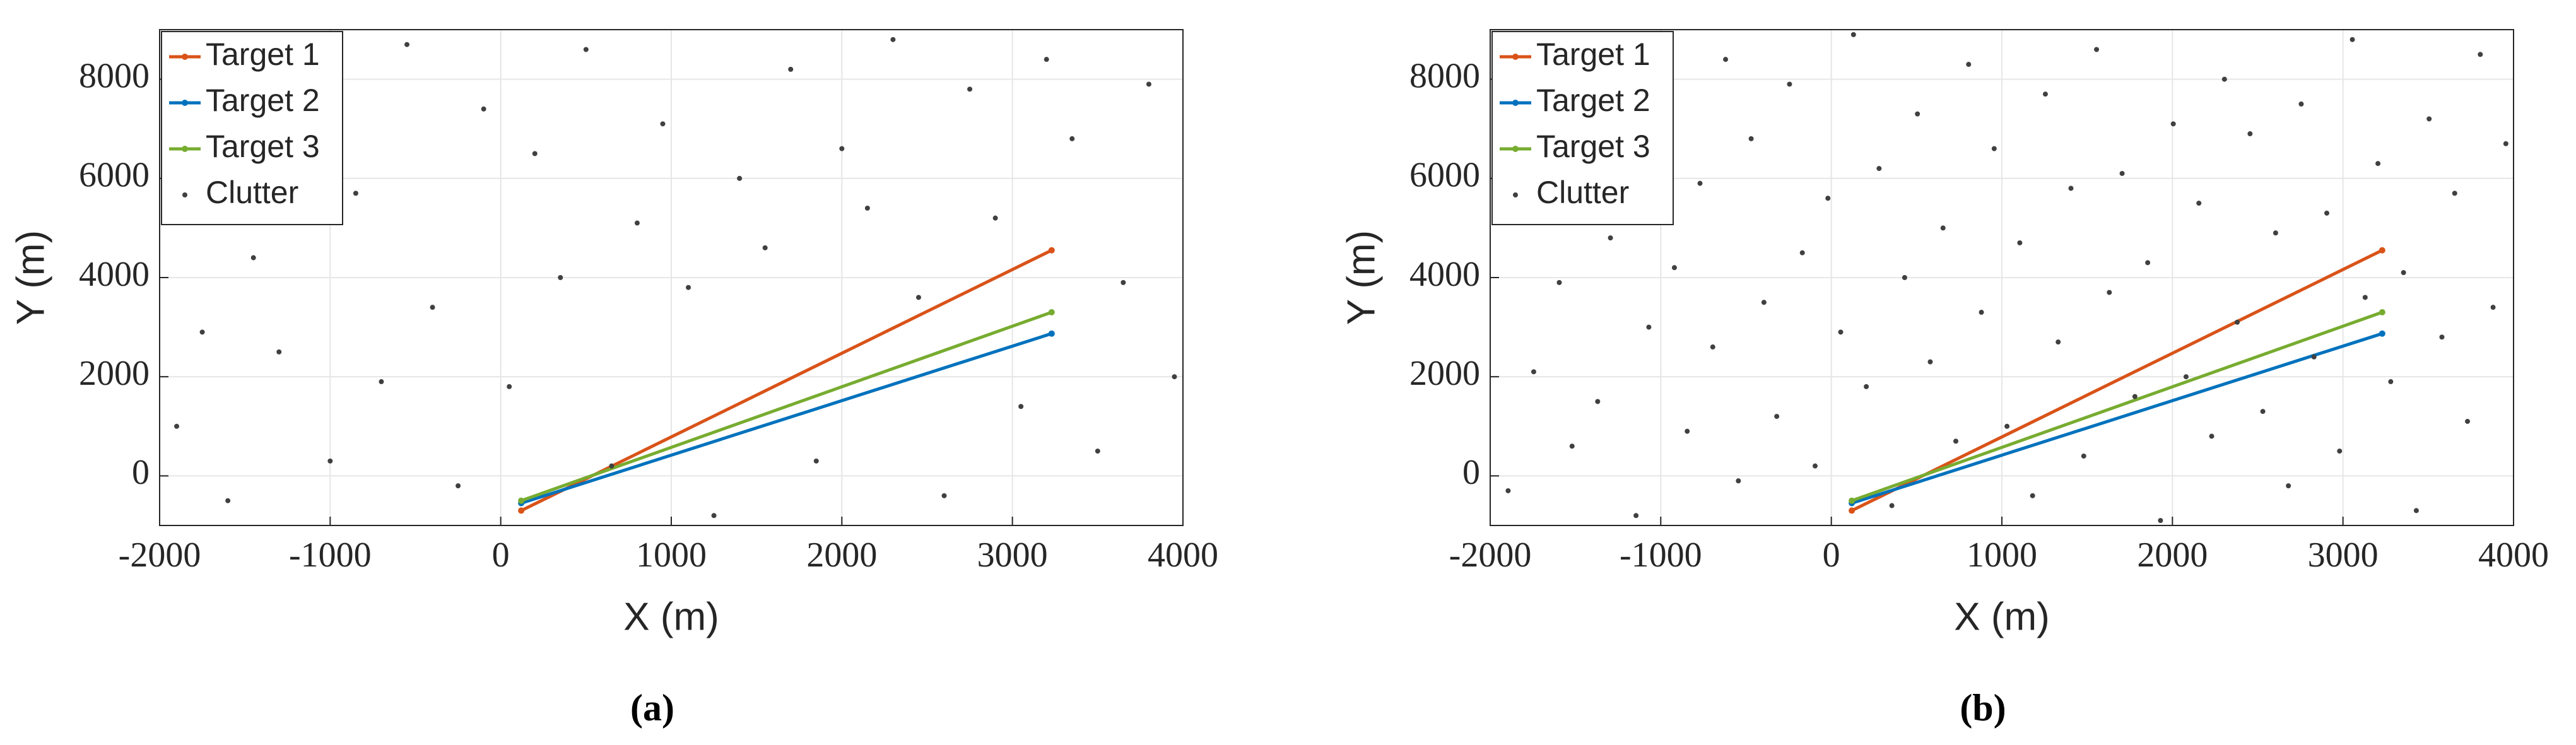  What do you see at coordinates (1593, 54) in the screenshot?
I see `legend-label: Target 1` at bounding box center [1593, 54].